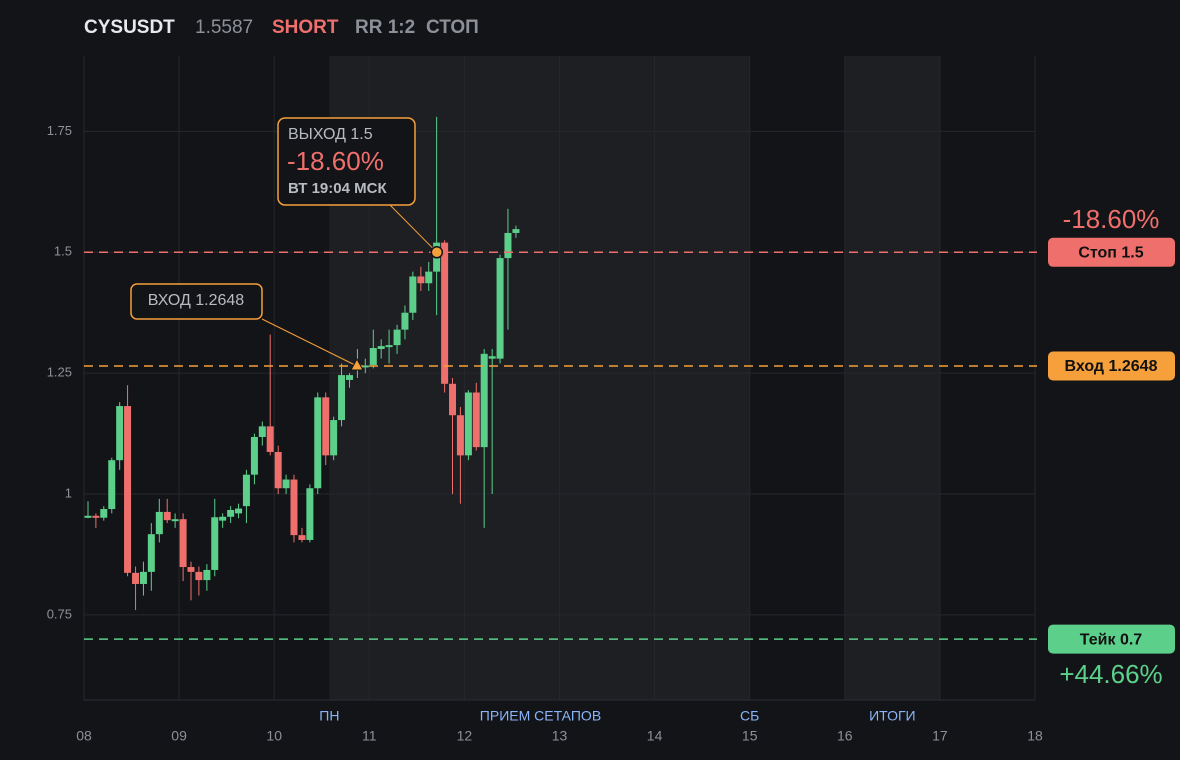 The height and width of the screenshot is (760, 1180). What do you see at coordinates (1111, 219) in the screenshot?
I see `level-pct: -18.60%` at bounding box center [1111, 219].